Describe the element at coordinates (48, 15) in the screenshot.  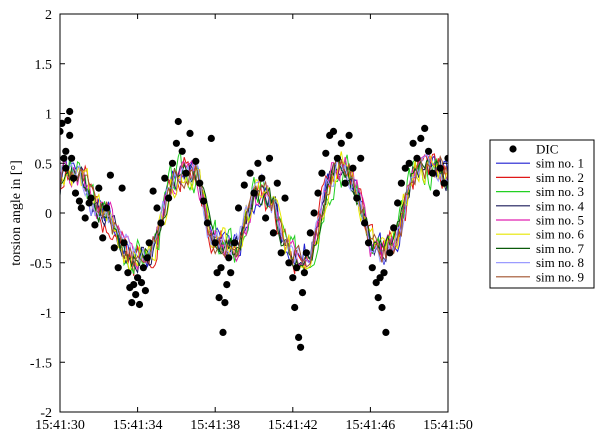
I see `y-tick-label: 2` at that location.